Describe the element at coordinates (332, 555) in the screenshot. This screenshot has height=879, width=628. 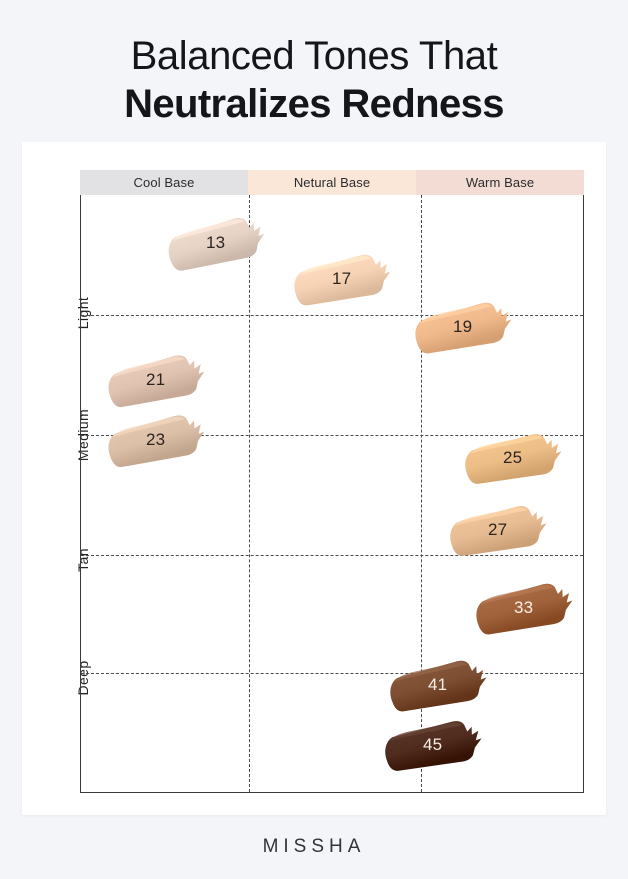
I see `gridline-horizontal-tan` at that location.